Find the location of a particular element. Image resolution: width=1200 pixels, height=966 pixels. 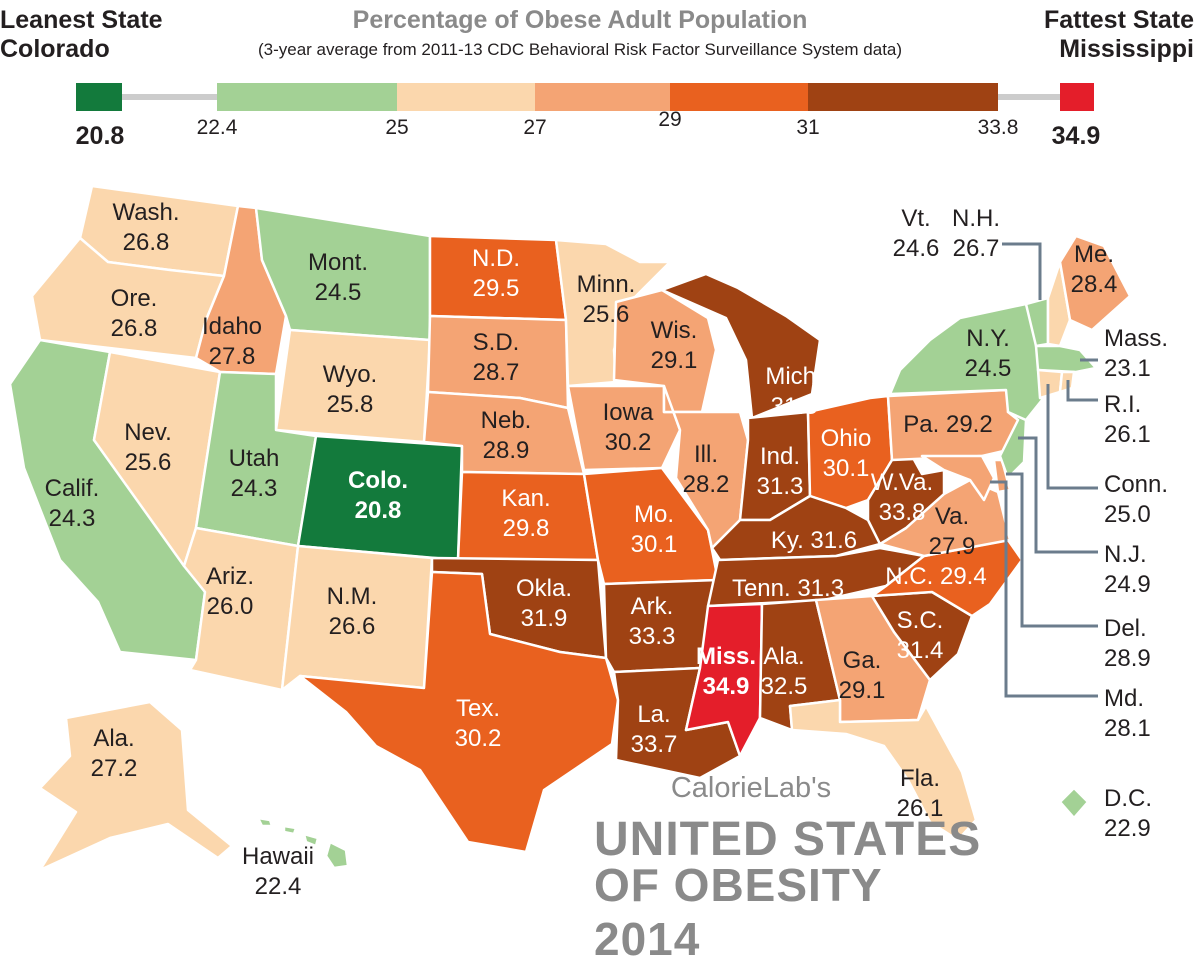

state-label-texas: Tex. 30.2 is located at coordinates (478, 723).